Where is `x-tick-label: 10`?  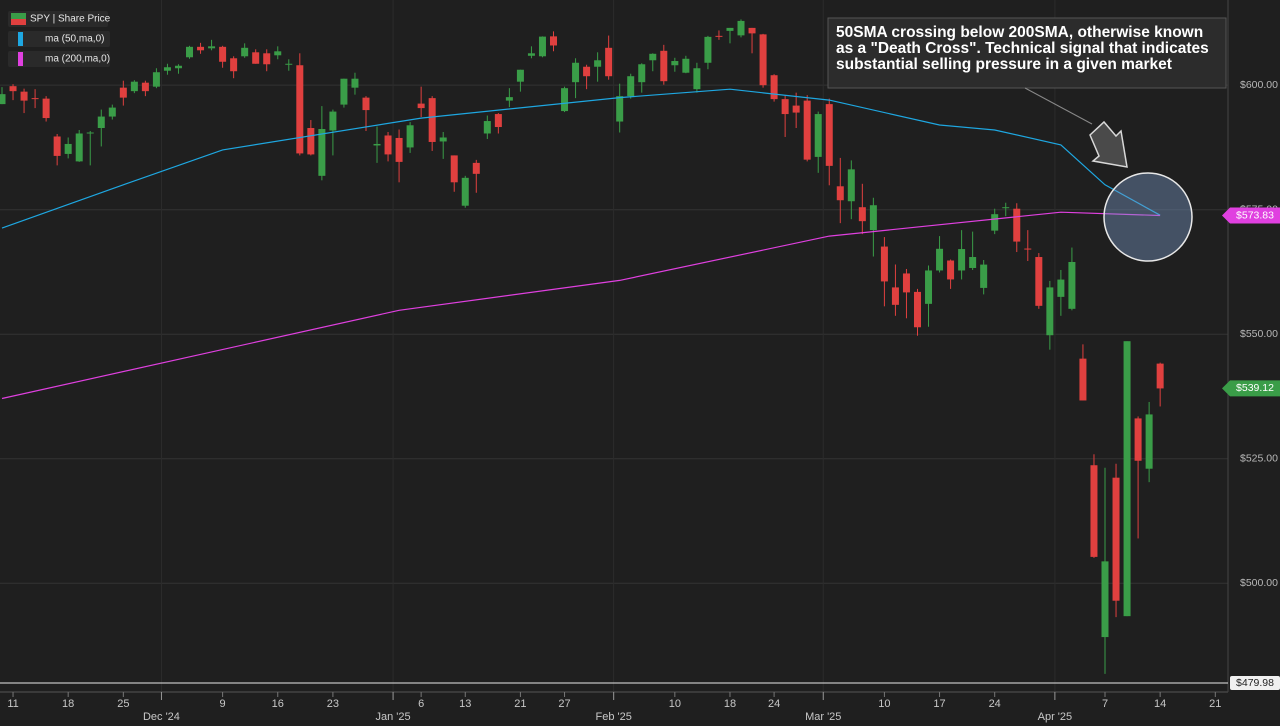 x-tick-label: 10 is located at coordinates (884, 704).